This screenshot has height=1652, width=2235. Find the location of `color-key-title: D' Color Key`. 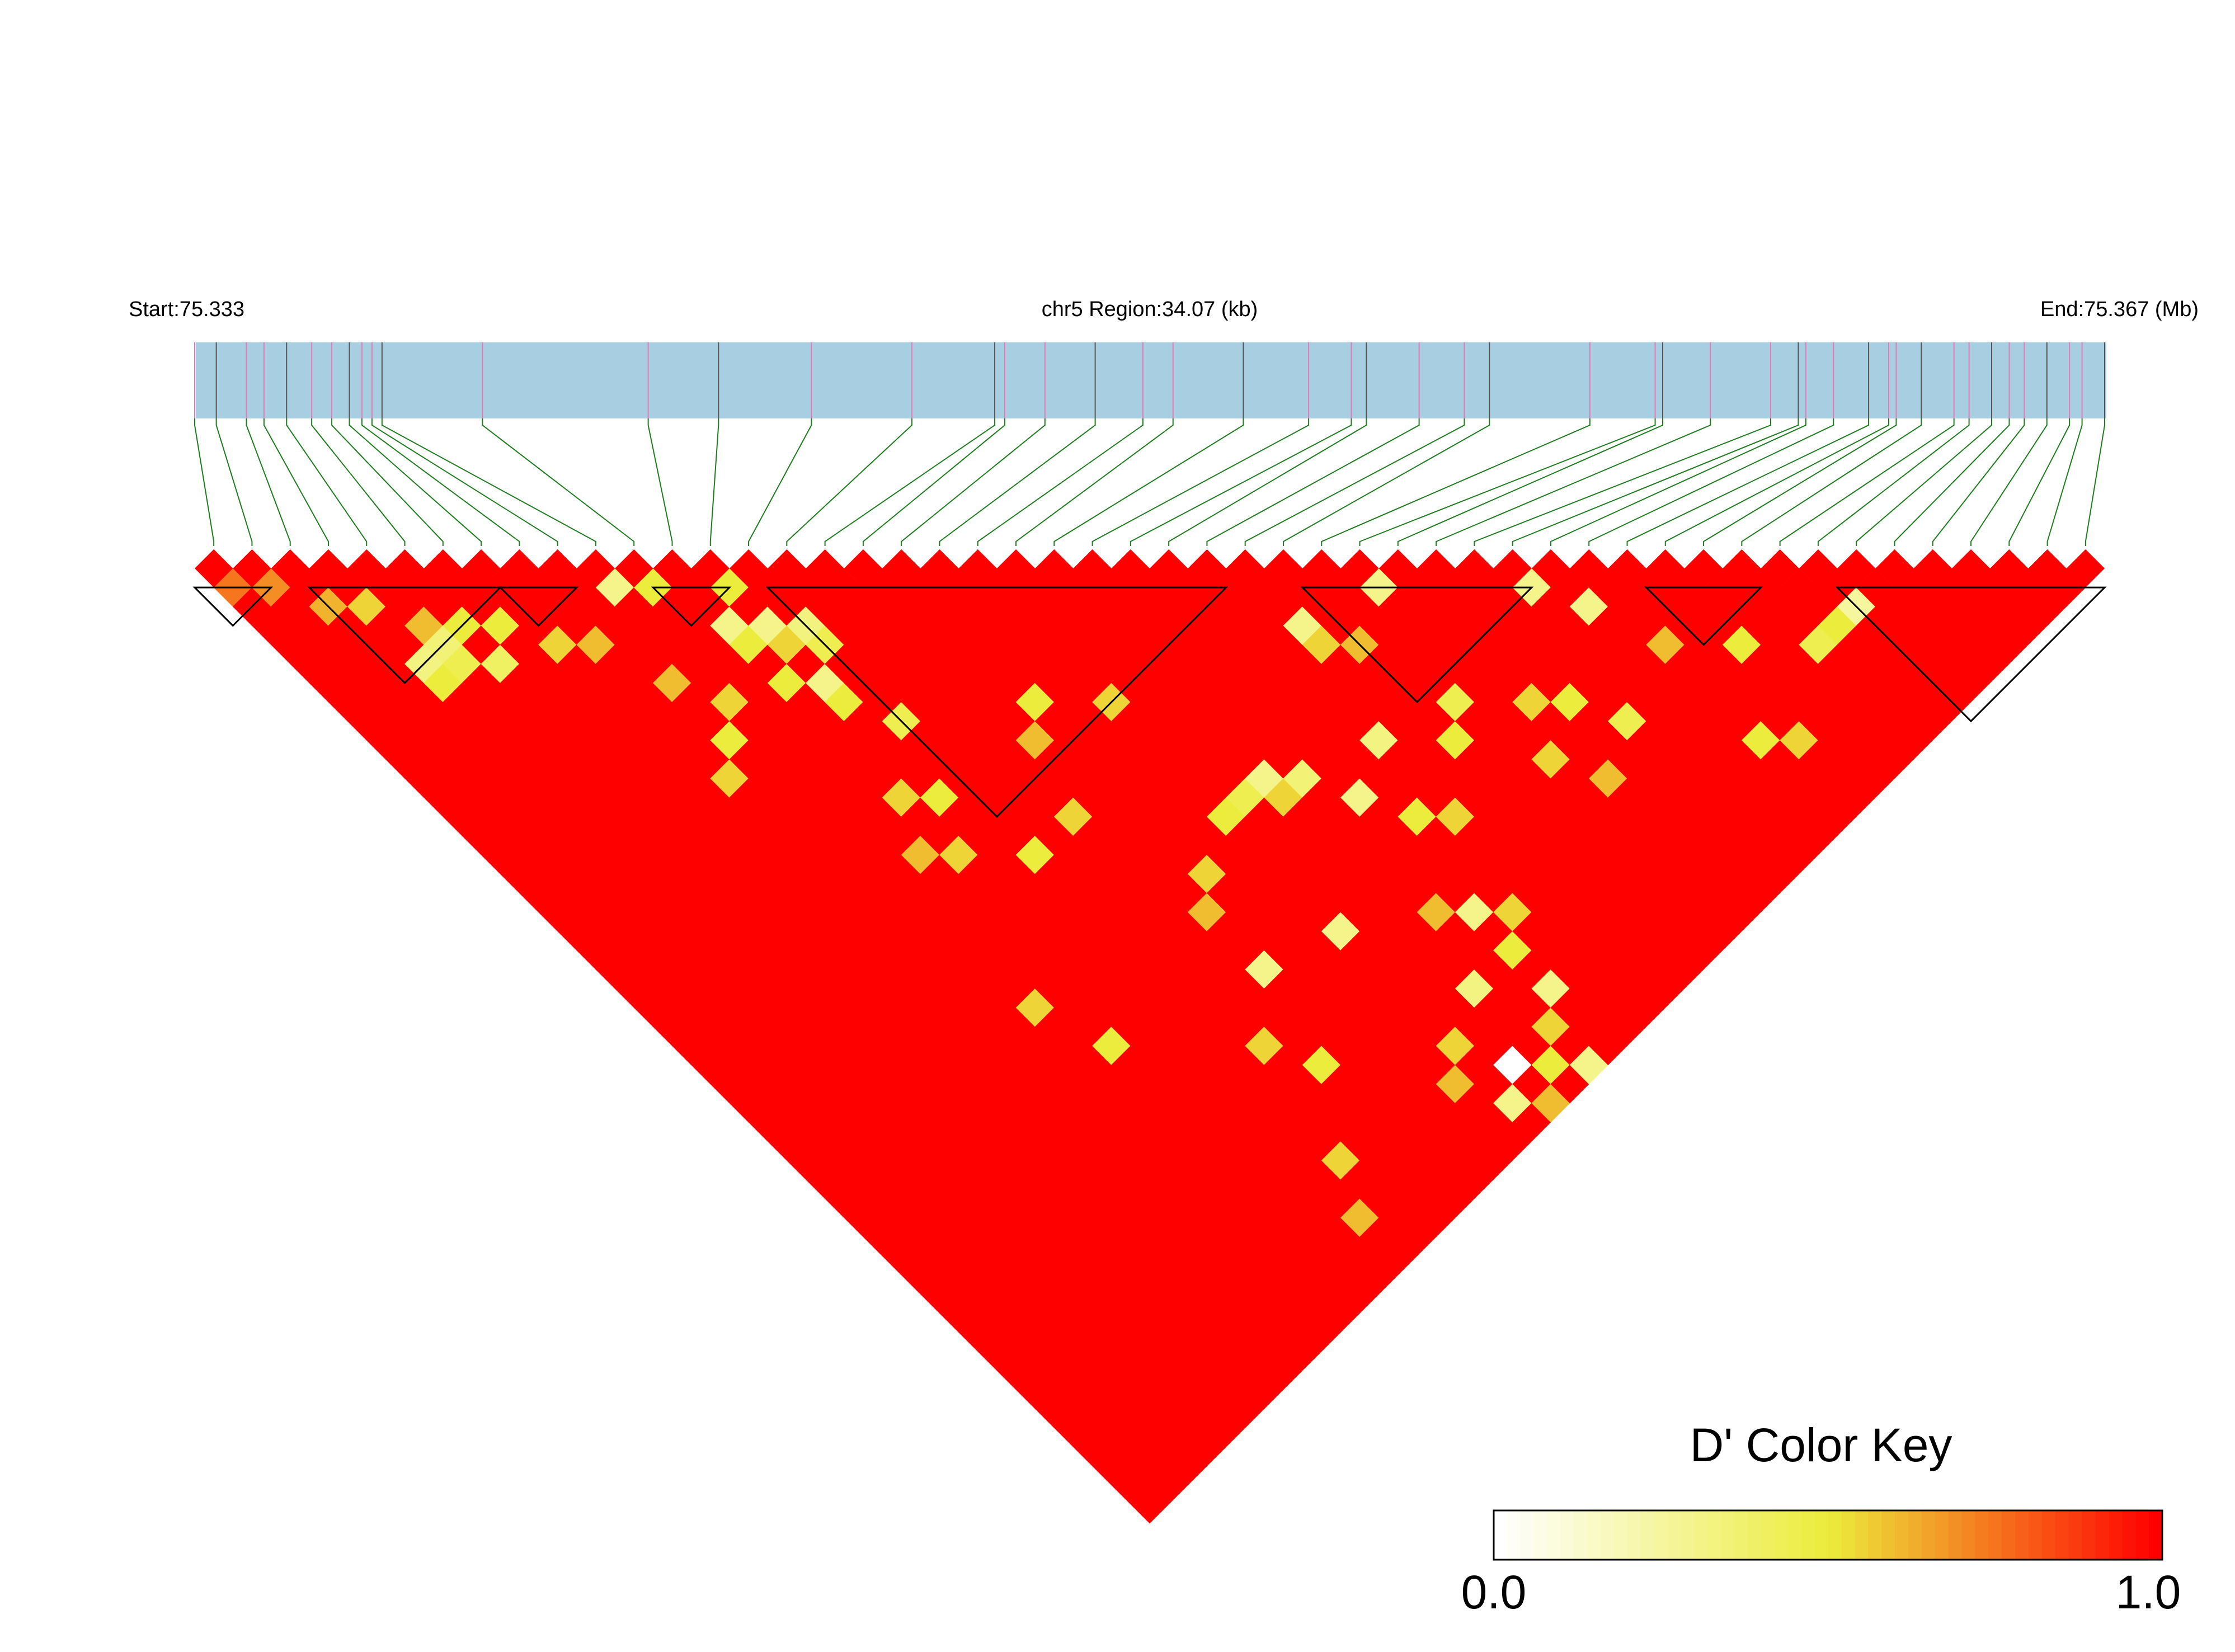

color-key-title: D' Color Key is located at coordinates (1821, 1445).